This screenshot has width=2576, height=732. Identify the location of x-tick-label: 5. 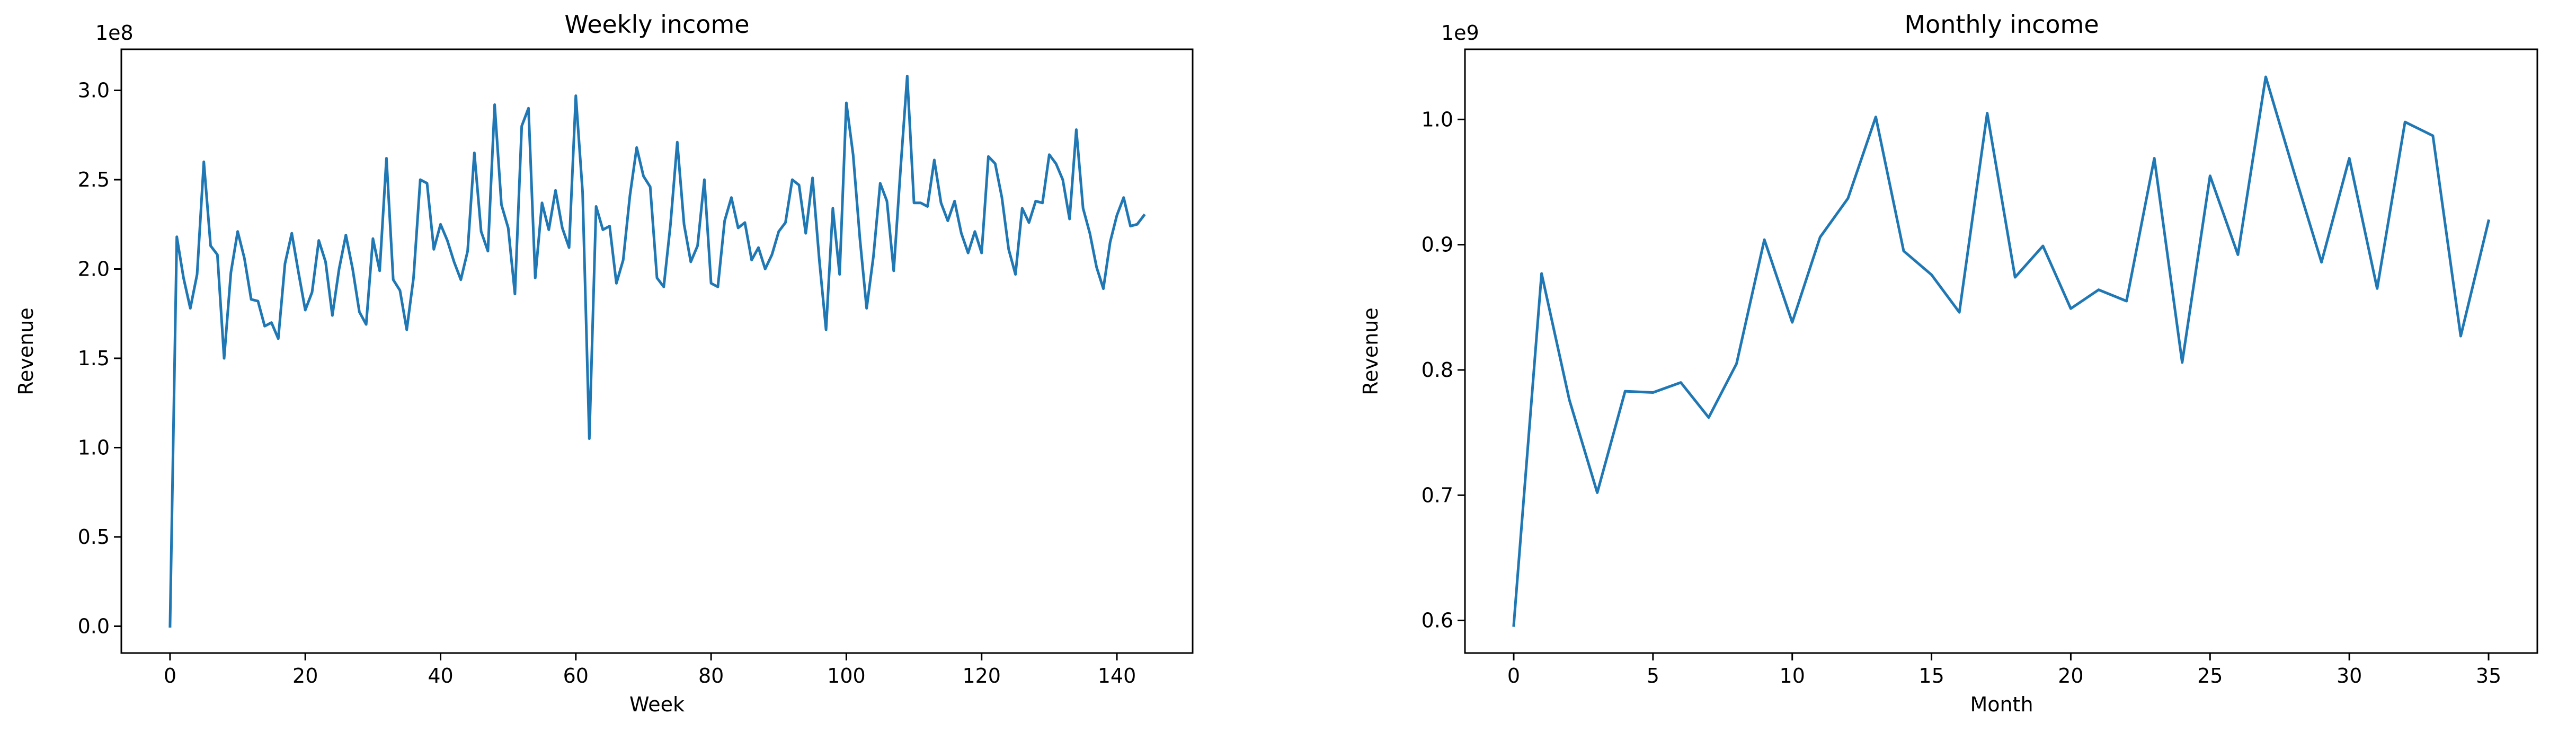
(1653, 675).